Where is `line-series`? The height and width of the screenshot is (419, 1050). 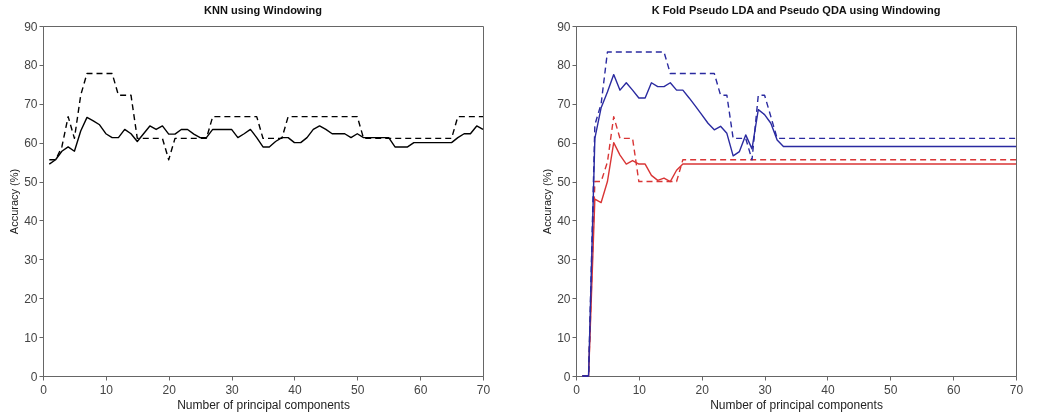
line-series is located at coordinates (266, 116).